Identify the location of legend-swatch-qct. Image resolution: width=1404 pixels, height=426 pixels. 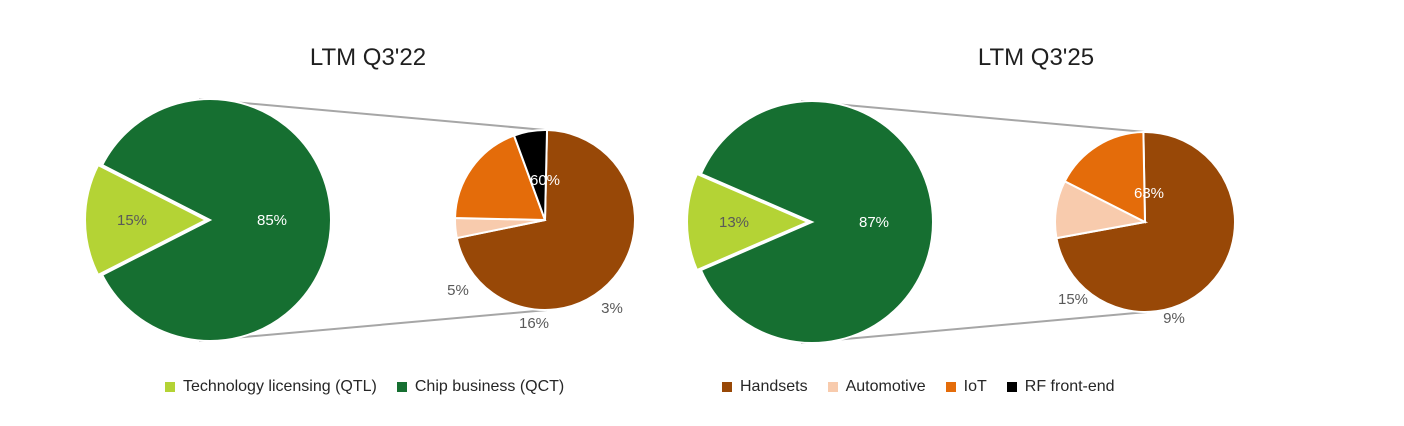
(401, 387).